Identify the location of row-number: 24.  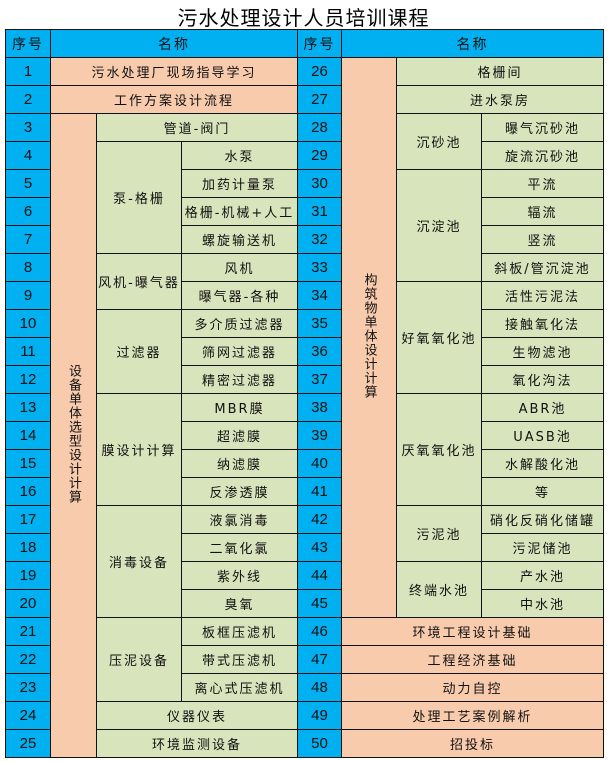
(28, 715).